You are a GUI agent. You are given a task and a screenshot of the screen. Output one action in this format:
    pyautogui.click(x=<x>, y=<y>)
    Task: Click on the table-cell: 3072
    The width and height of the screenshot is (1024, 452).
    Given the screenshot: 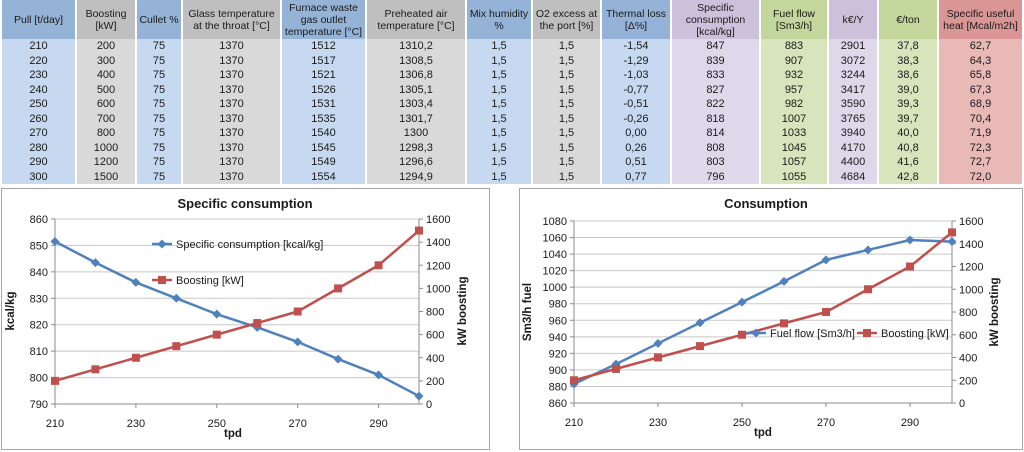 What is the action you would take?
    pyautogui.click(x=853, y=60)
    